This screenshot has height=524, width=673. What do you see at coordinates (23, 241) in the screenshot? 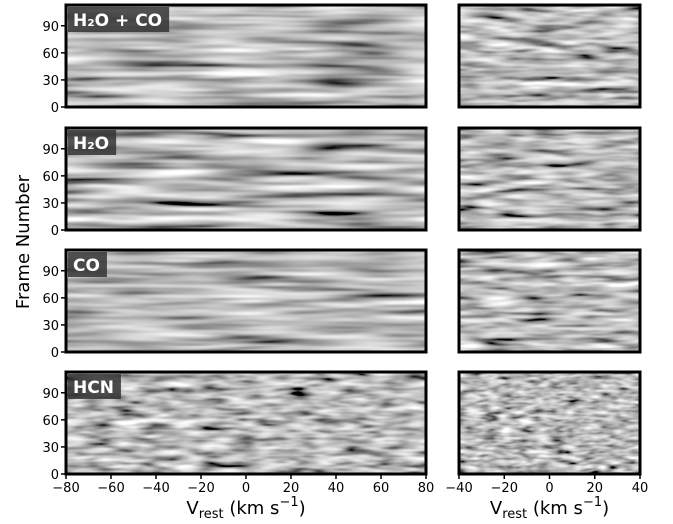
I see `y-axis-label: Frame Number` at bounding box center [23, 241].